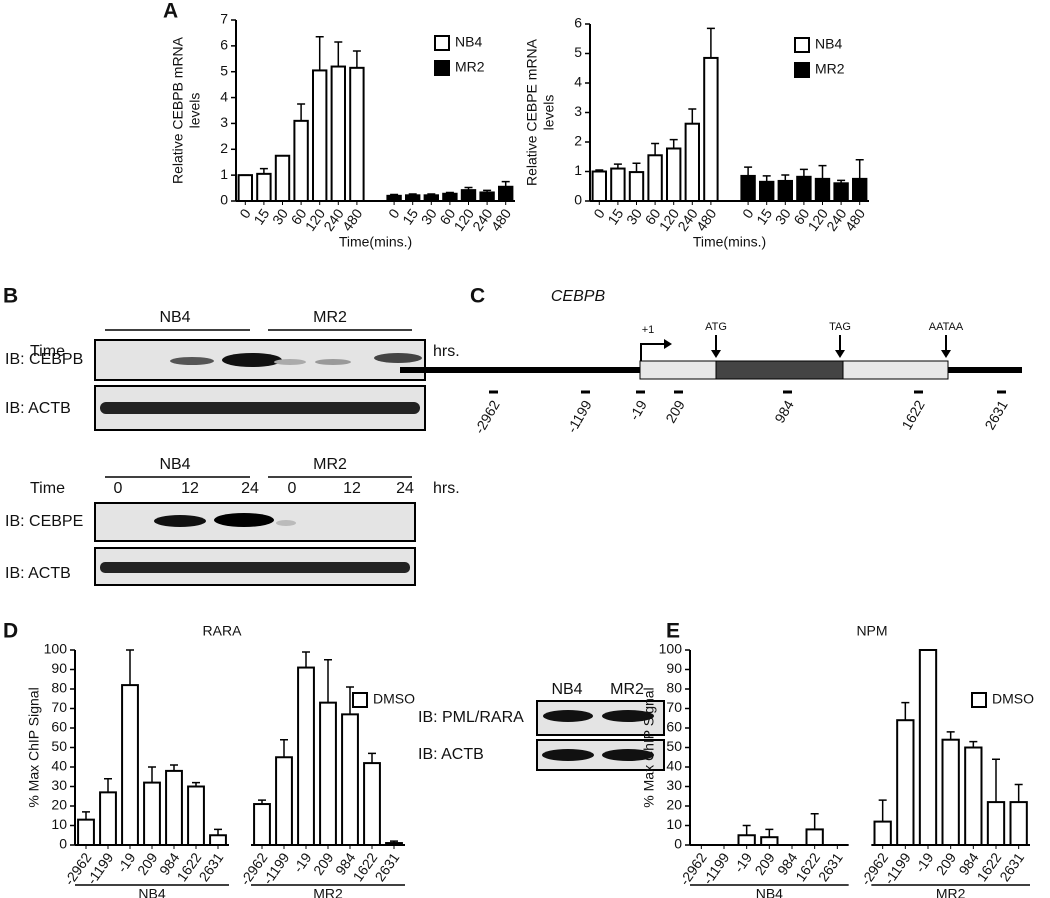 Image resolution: width=1050 pixels, height=898 pixels. I want to click on x-tick-label: 2631, so click(1011, 867).